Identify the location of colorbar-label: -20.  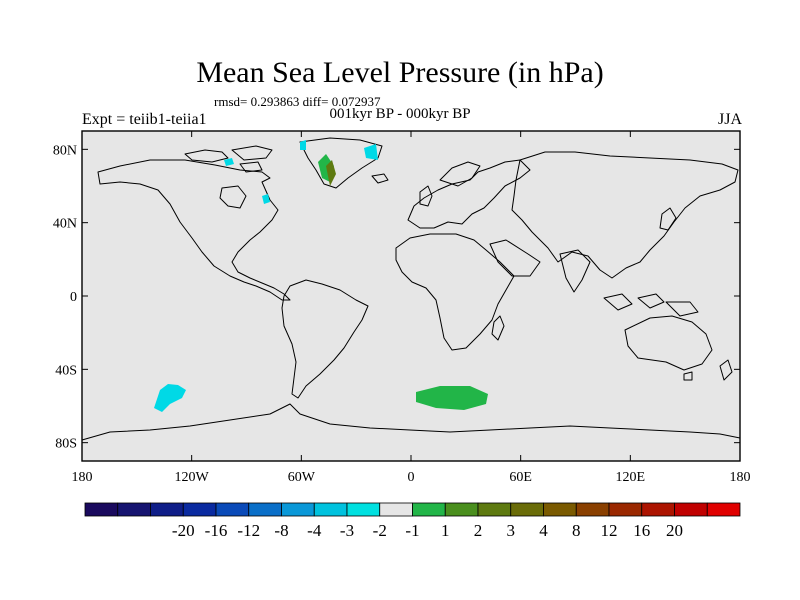
(183, 530).